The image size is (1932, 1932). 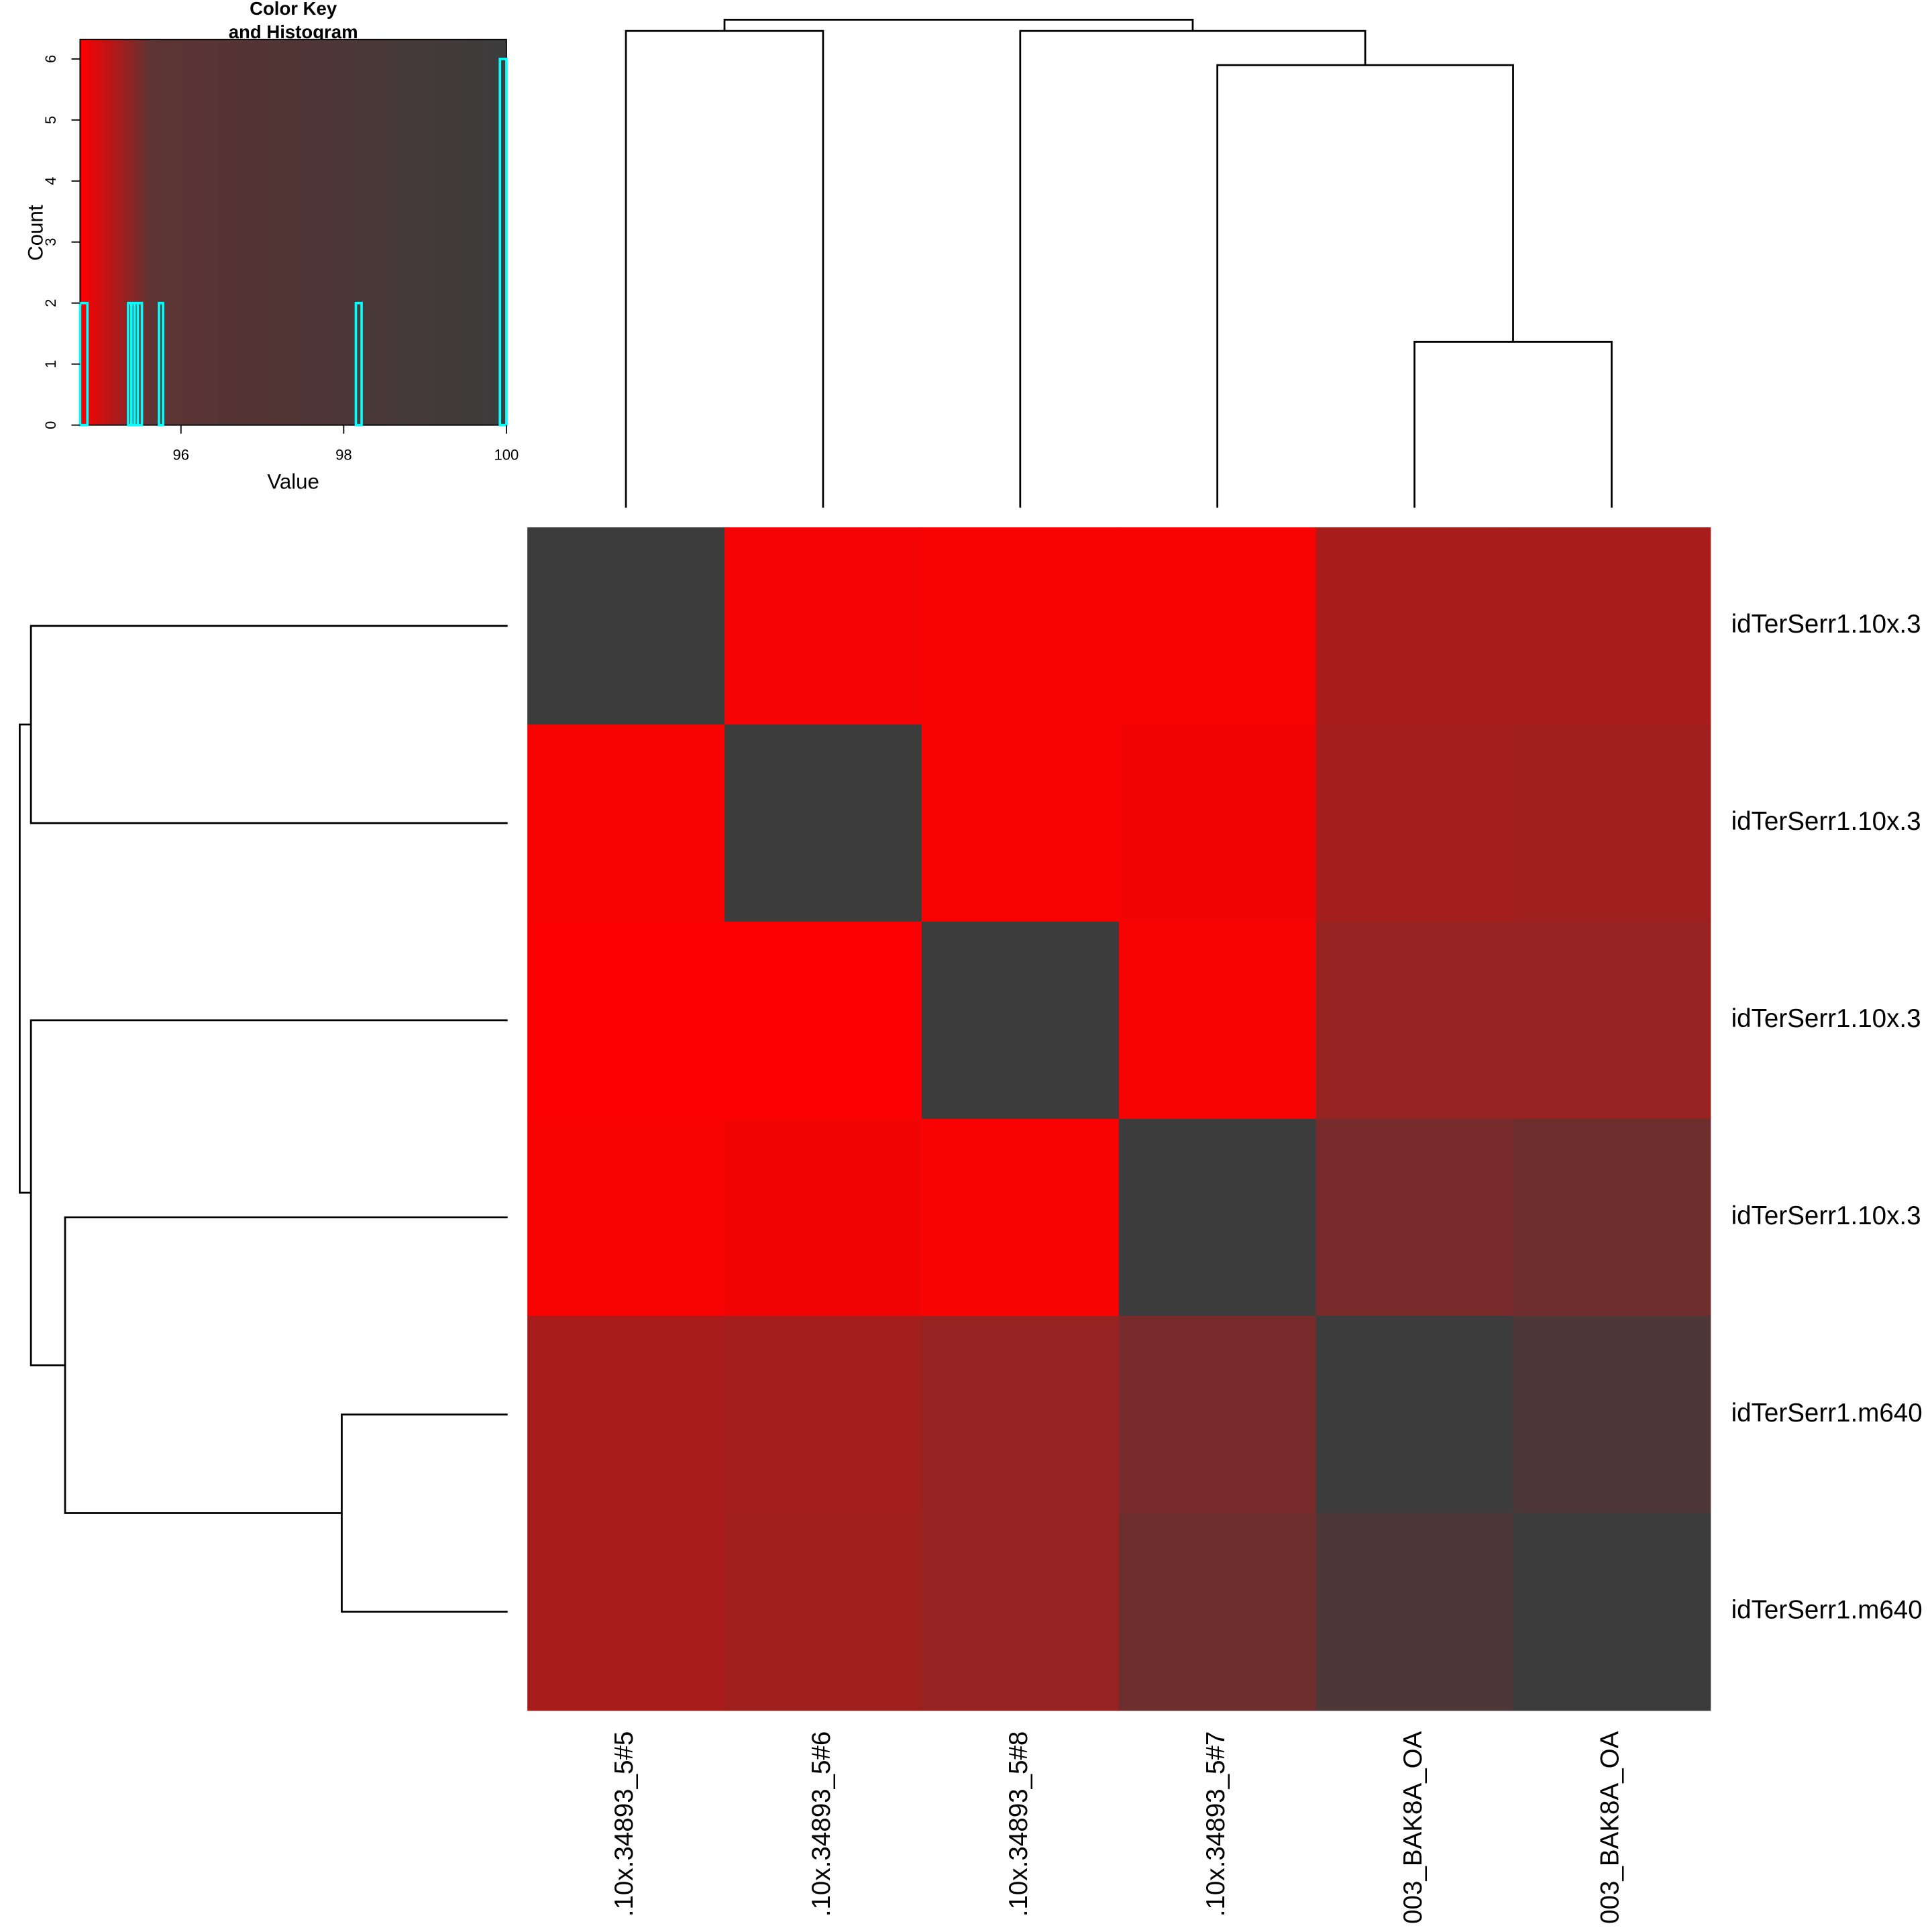 I want to click on column-label: .10x.34893_5#5, so click(x=624, y=1824).